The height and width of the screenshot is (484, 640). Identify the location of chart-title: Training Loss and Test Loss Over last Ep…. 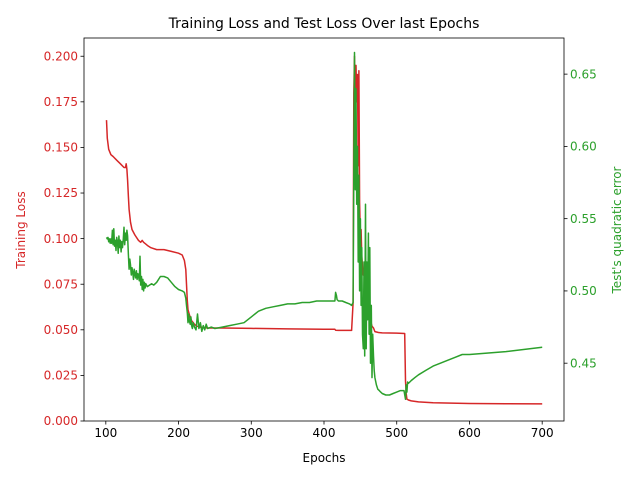
(324, 24).